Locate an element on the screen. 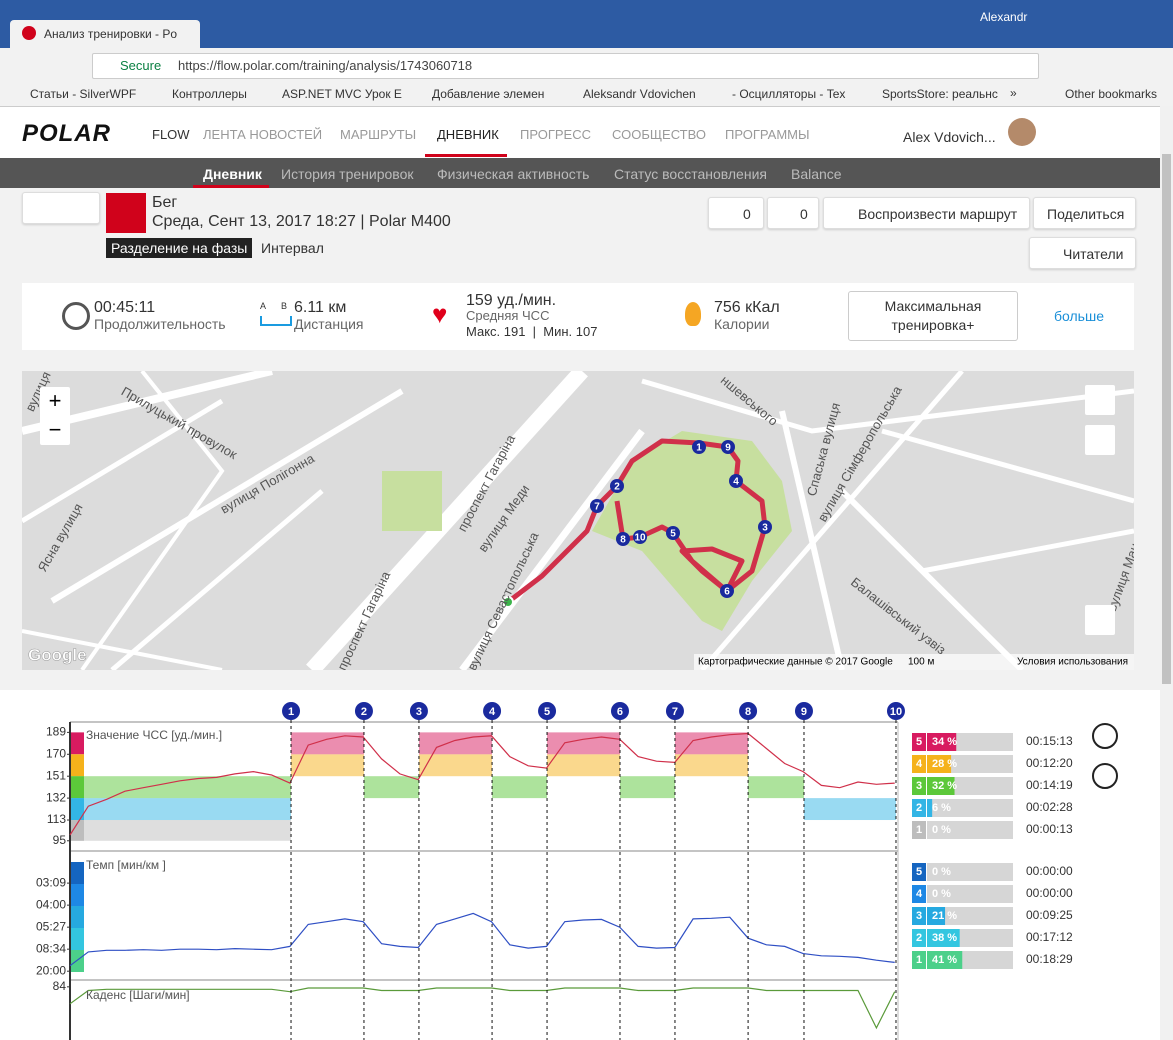  share-button: Поделиться is located at coordinates (1084, 213).